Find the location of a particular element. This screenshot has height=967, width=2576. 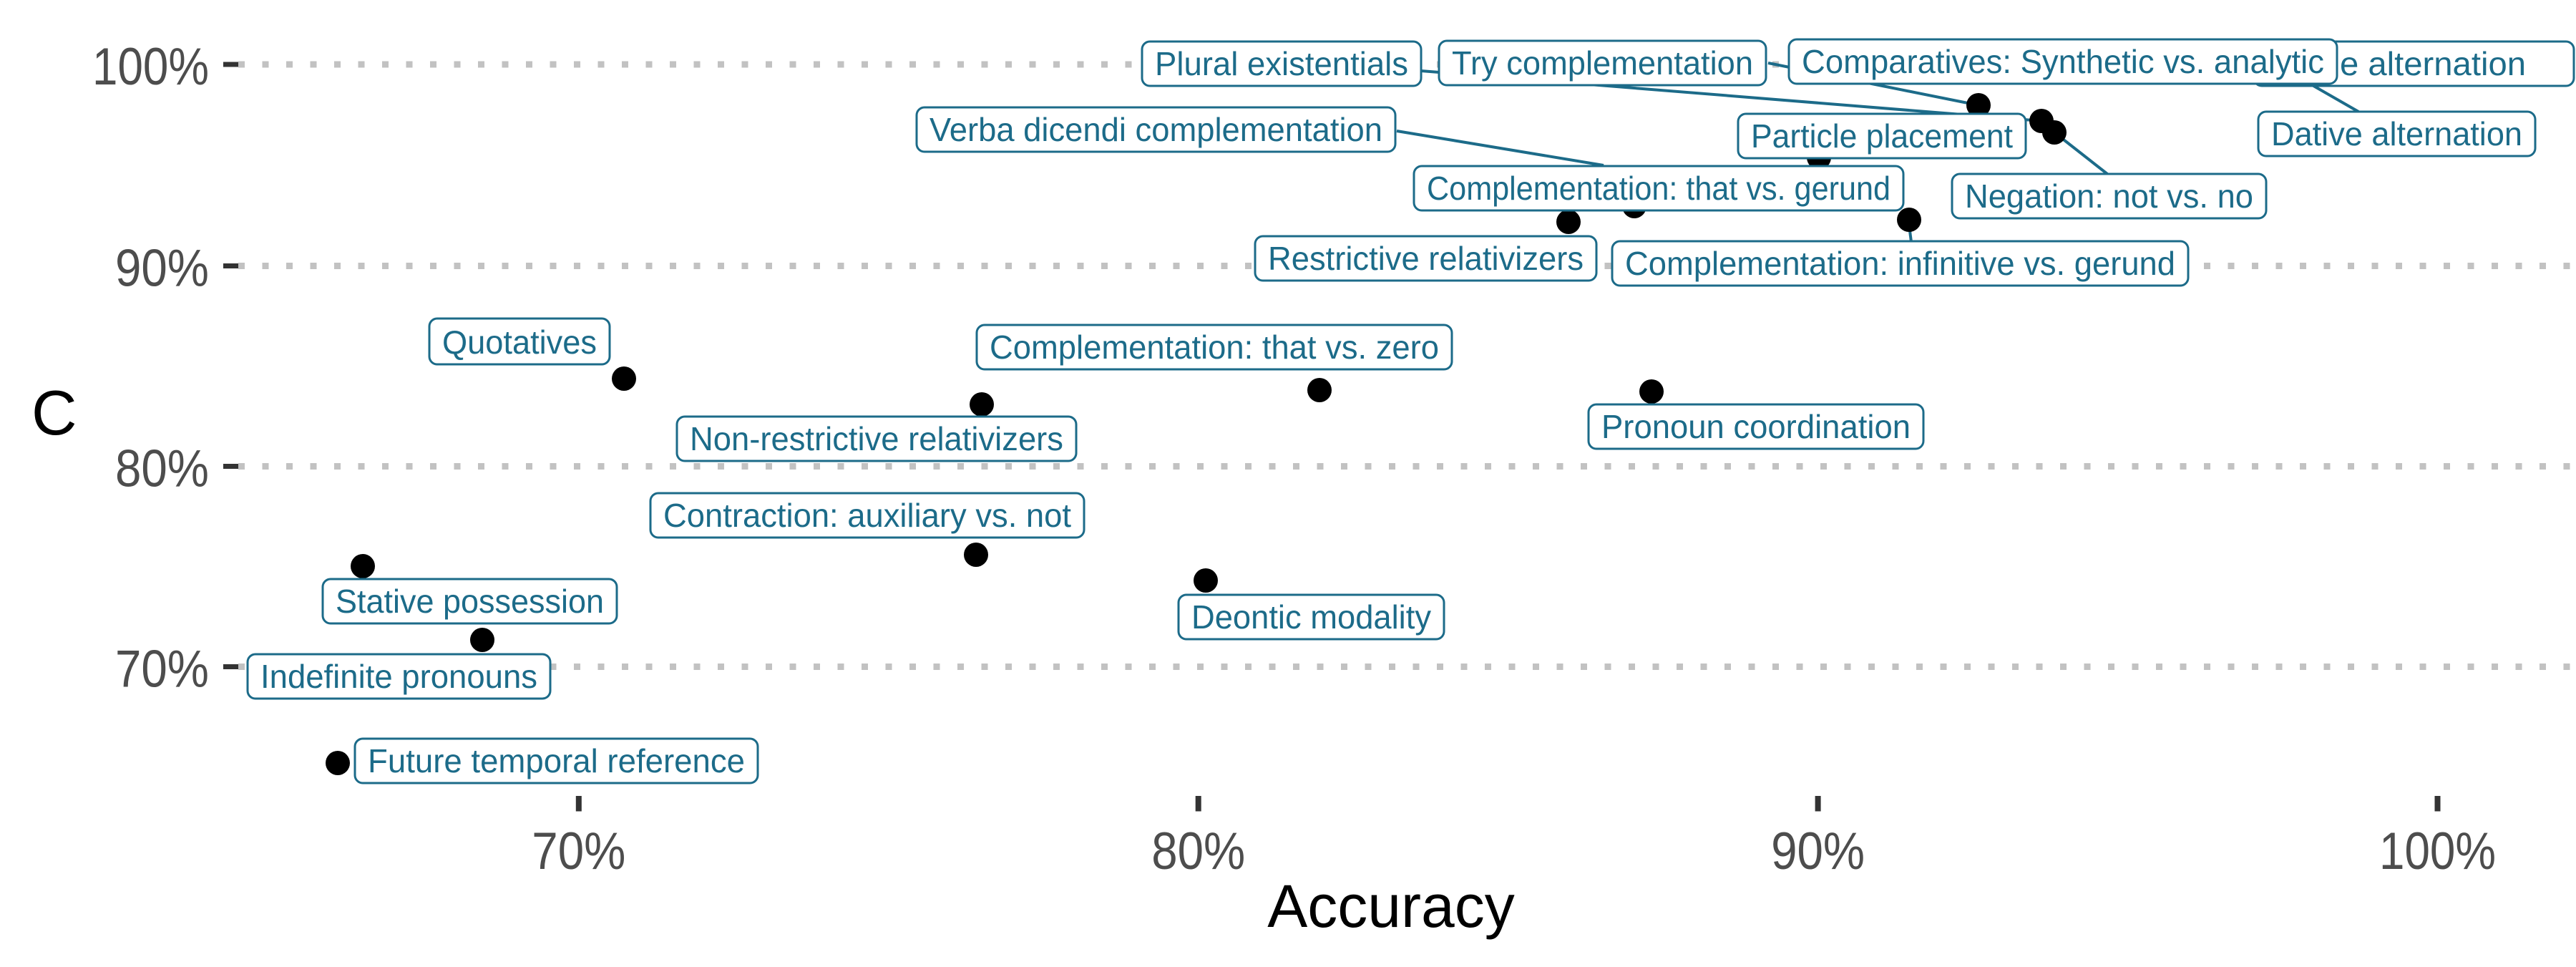

svg-text: Accuracy is located at coordinates (1390, 907).